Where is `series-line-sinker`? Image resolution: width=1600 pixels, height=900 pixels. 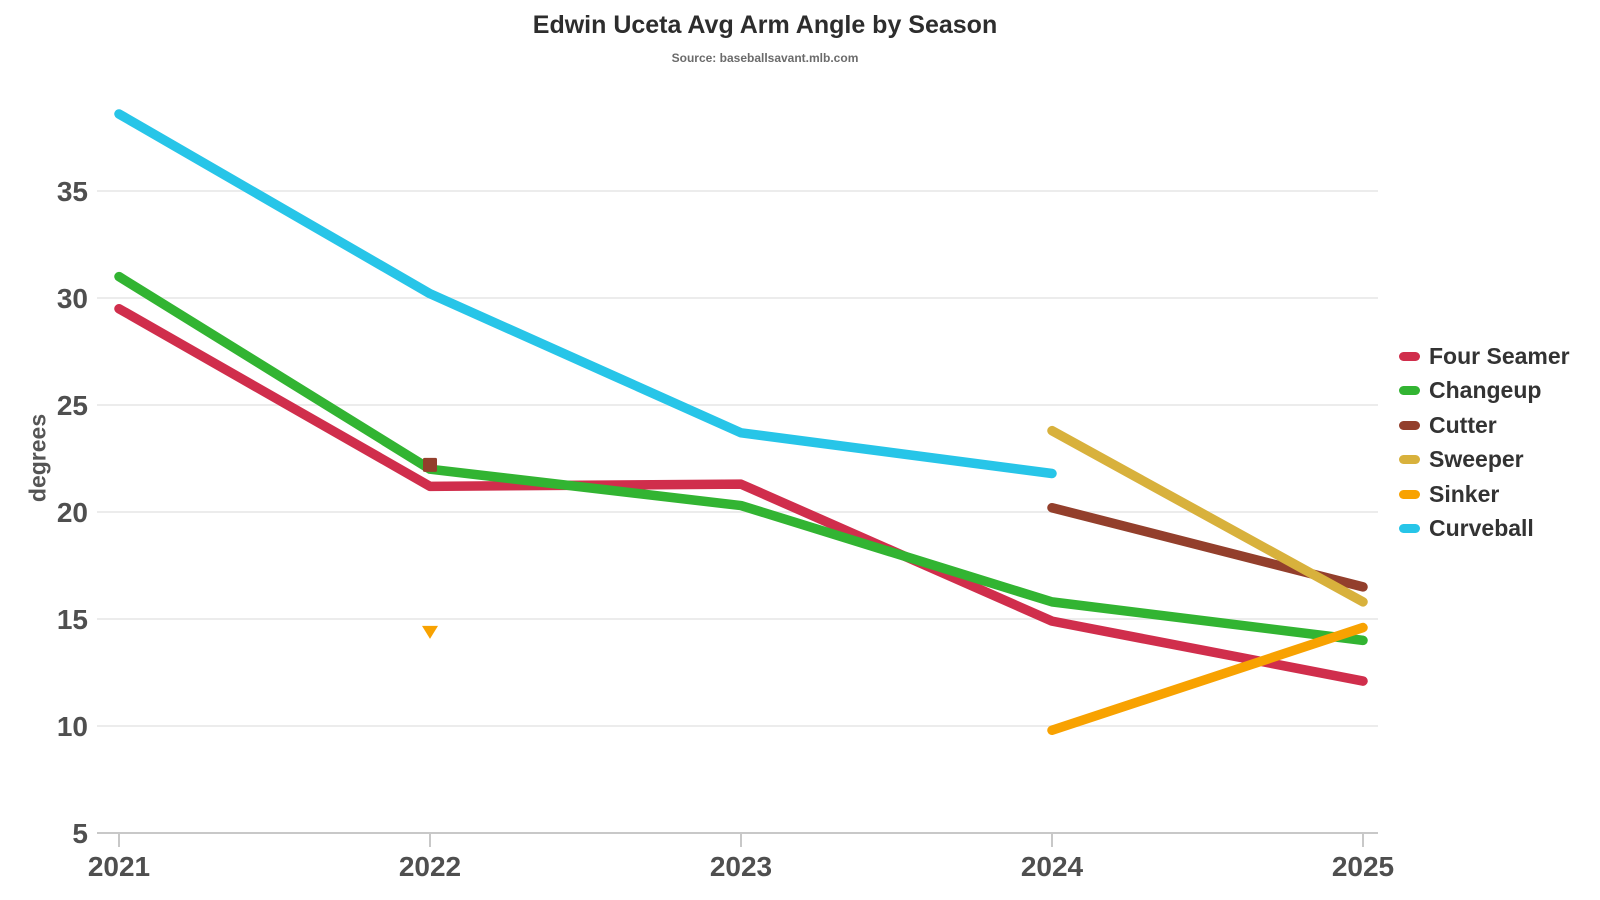
series-line-sinker is located at coordinates (1207, 679).